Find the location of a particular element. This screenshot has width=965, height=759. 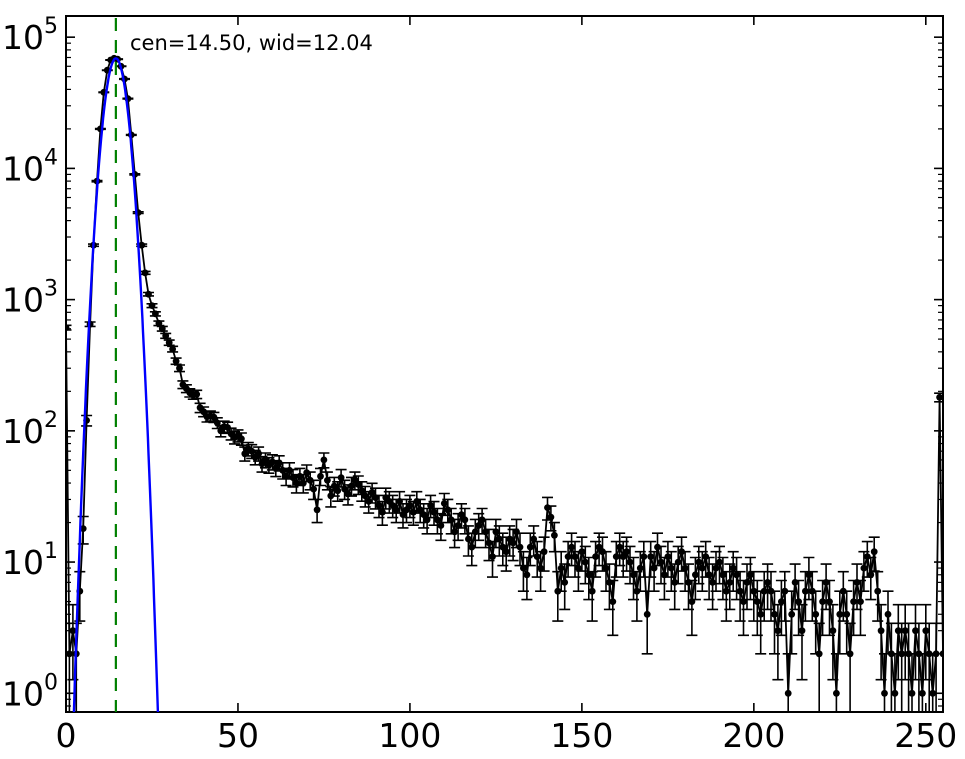

y-tick-label: 10² is located at coordinates (30, 429).